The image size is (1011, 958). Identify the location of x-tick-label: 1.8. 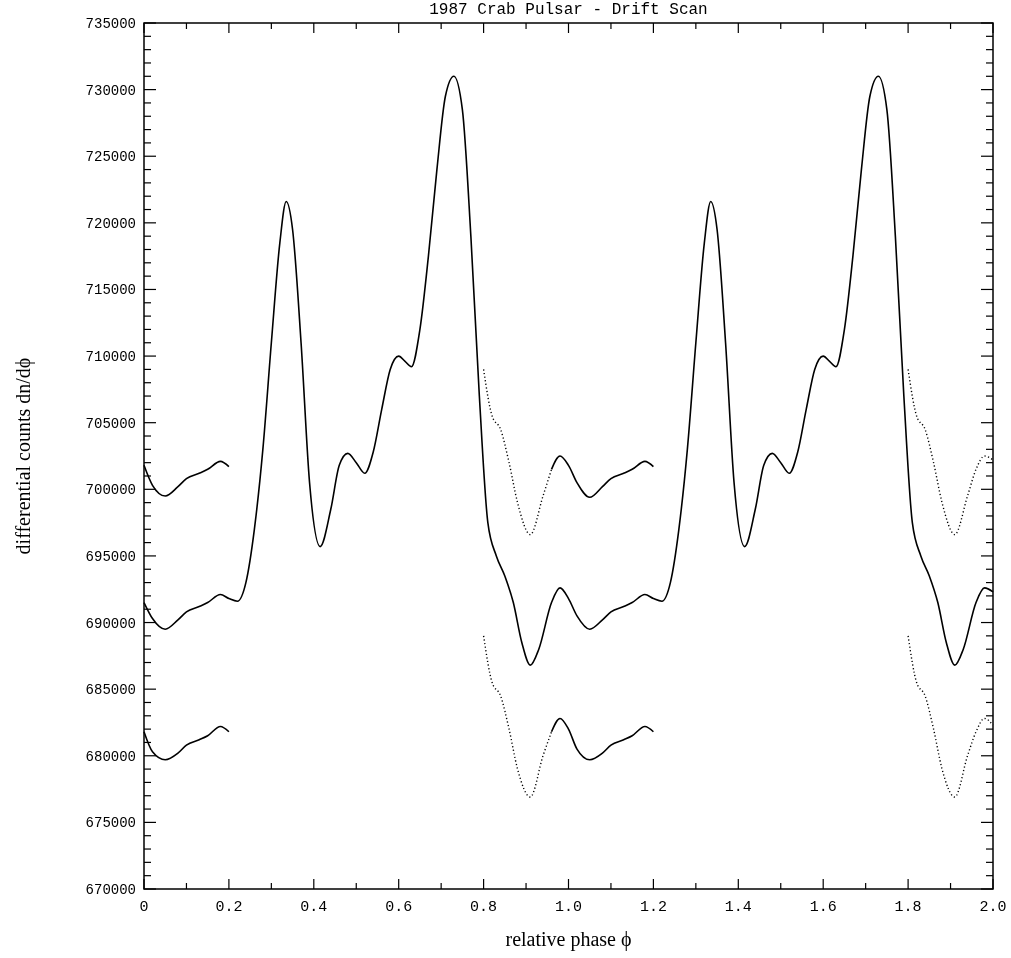
(908, 907).